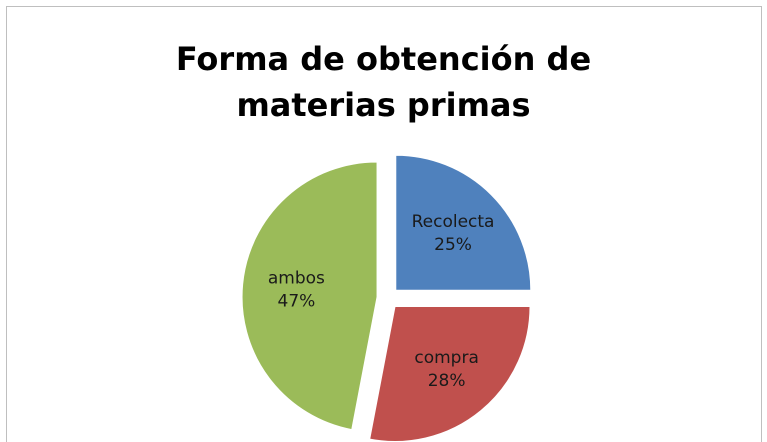 The image size is (767, 442). I want to click on slice-value-label: 28%, so click(447, 381).